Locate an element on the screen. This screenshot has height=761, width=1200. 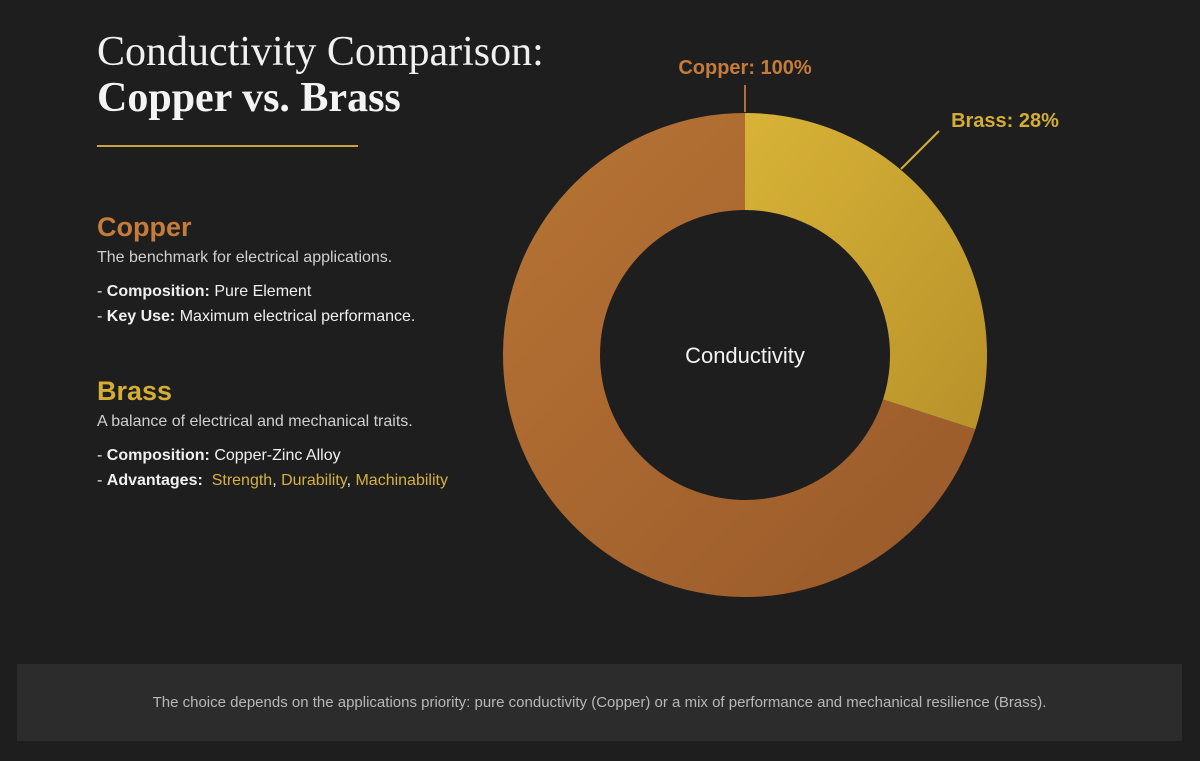
value: Copper-Zinc Alloy is located at coordinates (277, 455).